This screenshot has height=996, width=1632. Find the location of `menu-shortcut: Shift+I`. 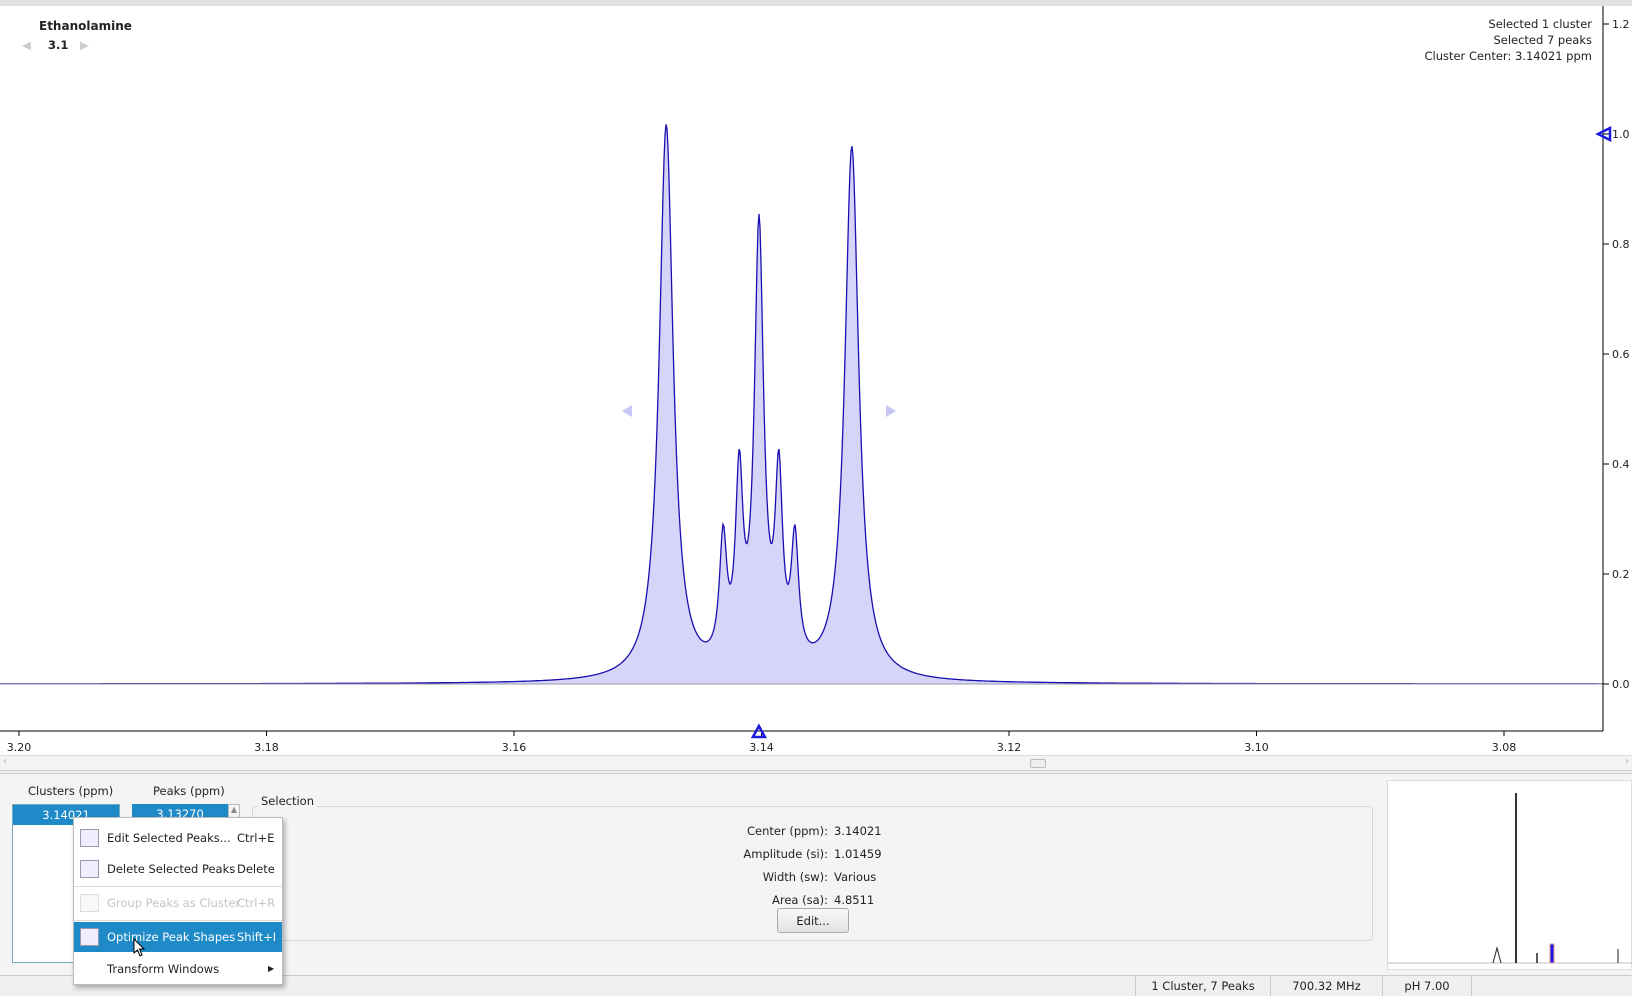

menu-shortcut: Shift+I is located at coordinates (257, 937).